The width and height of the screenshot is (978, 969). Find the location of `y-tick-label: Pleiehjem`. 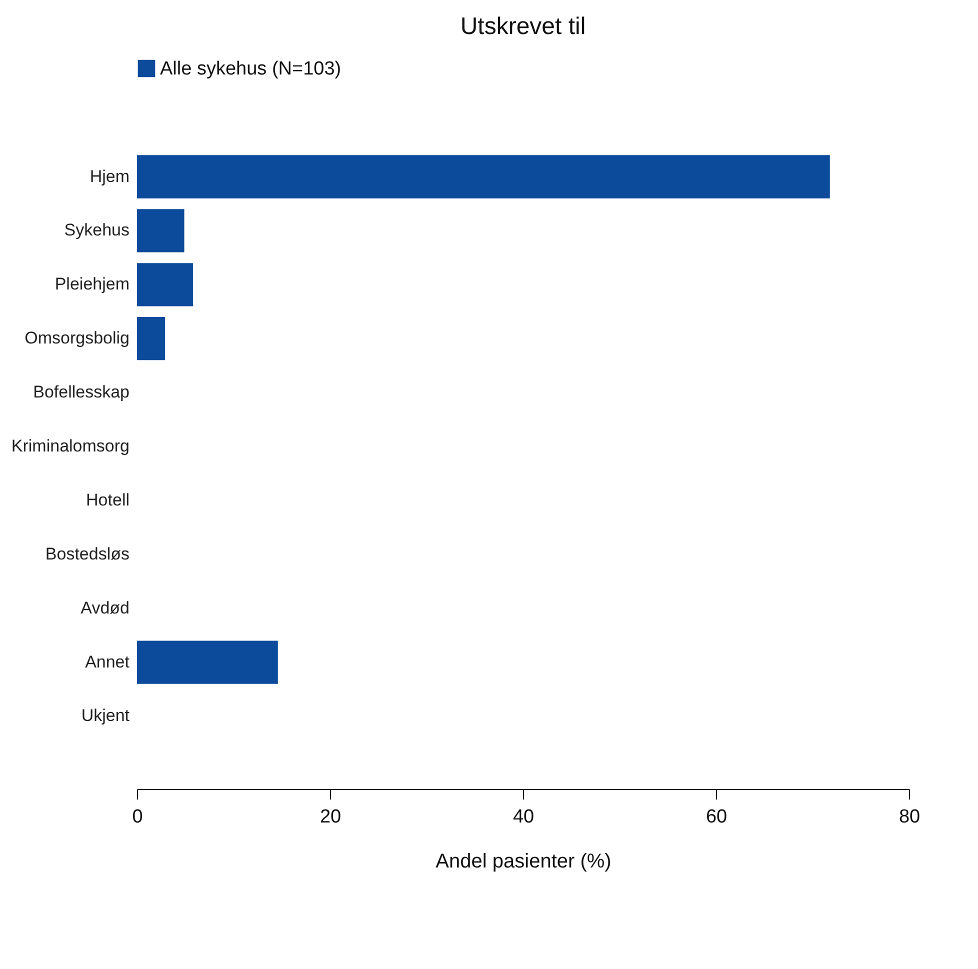

y-tick-label: Pleiehjem is located at coordinates (92, 284).